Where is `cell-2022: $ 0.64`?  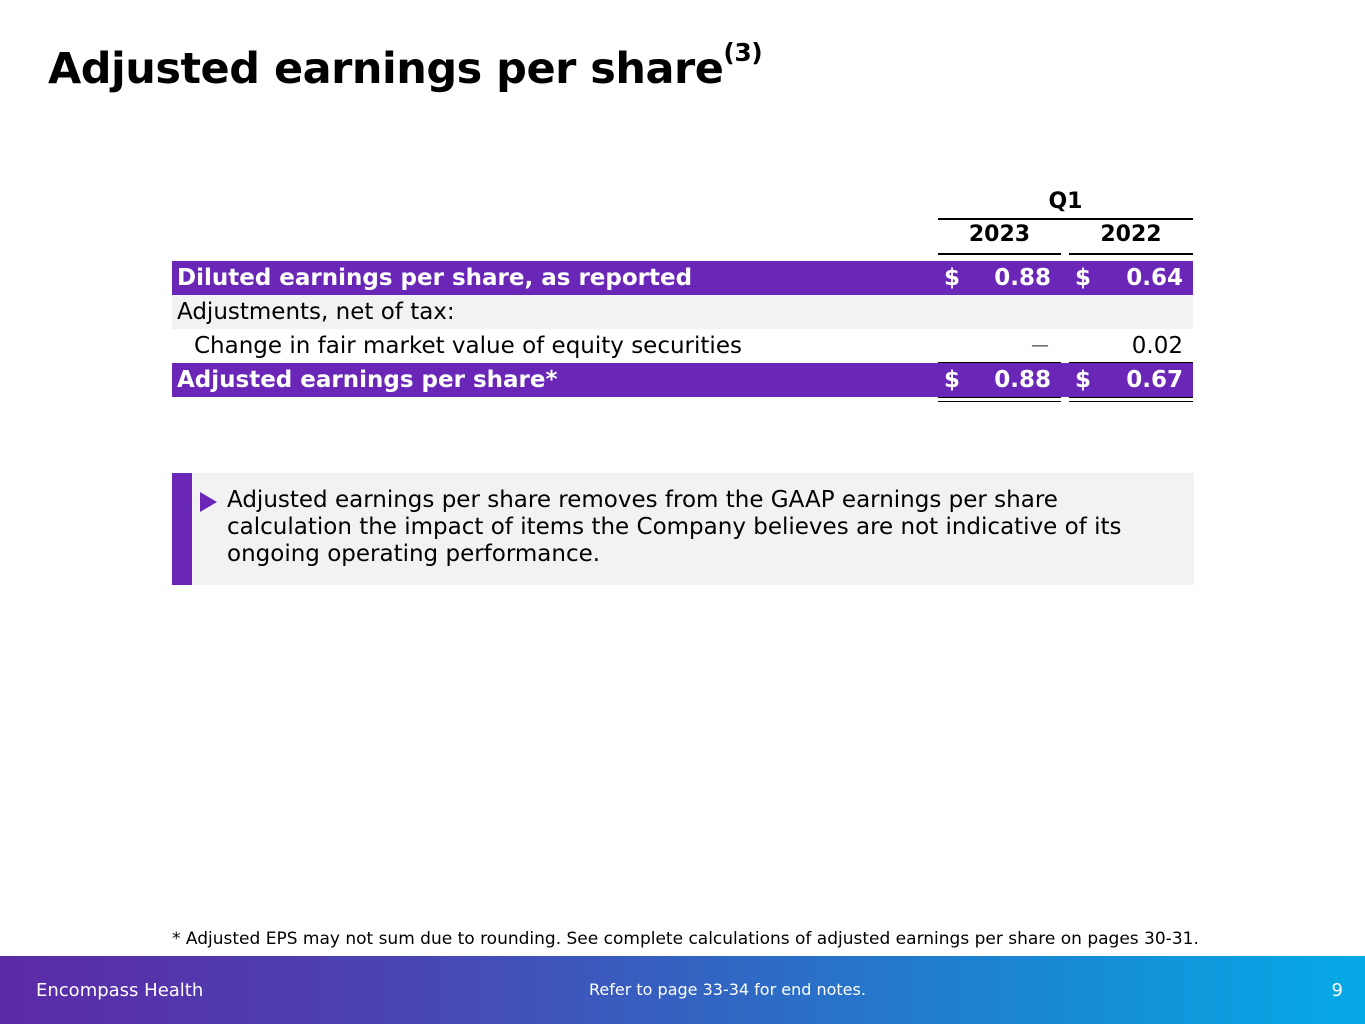
cell-2022: $ 0.64 is located at coordinates (1131, 278).